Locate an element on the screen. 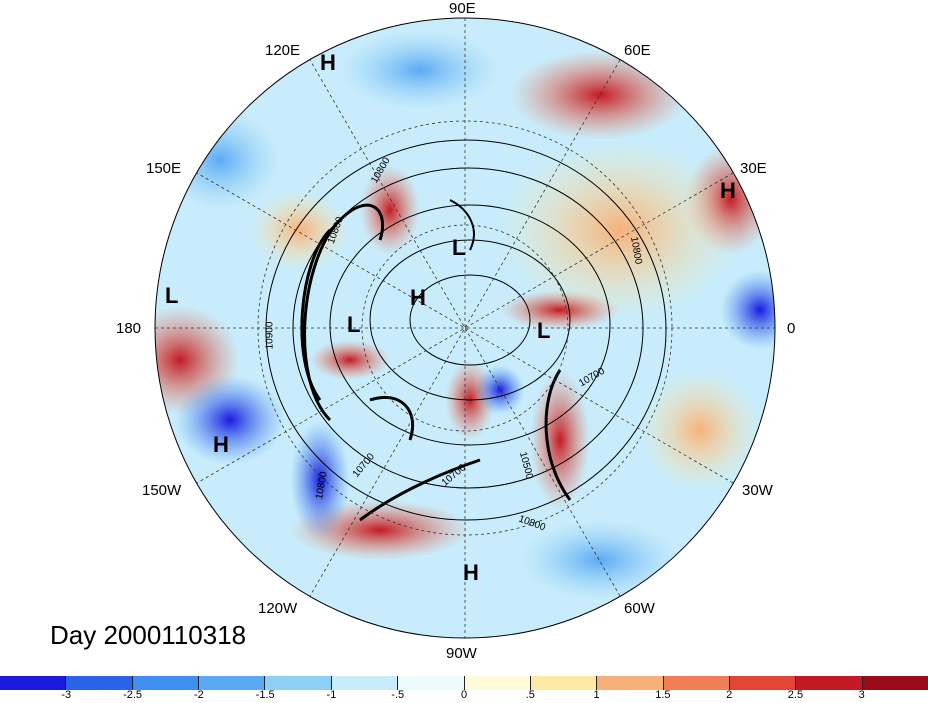 The height and width of the screenshot is (703, 928). lon-label-180: 180 is located at coordinates (129, 328).